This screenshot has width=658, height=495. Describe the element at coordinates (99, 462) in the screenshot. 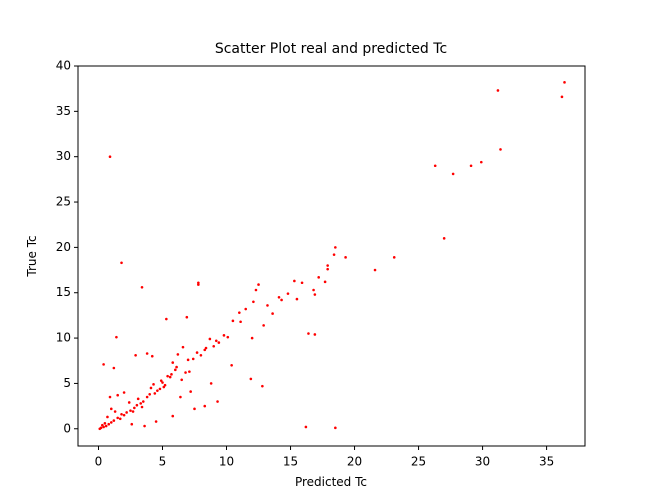

I see `x-tick-label: 0` at that location.